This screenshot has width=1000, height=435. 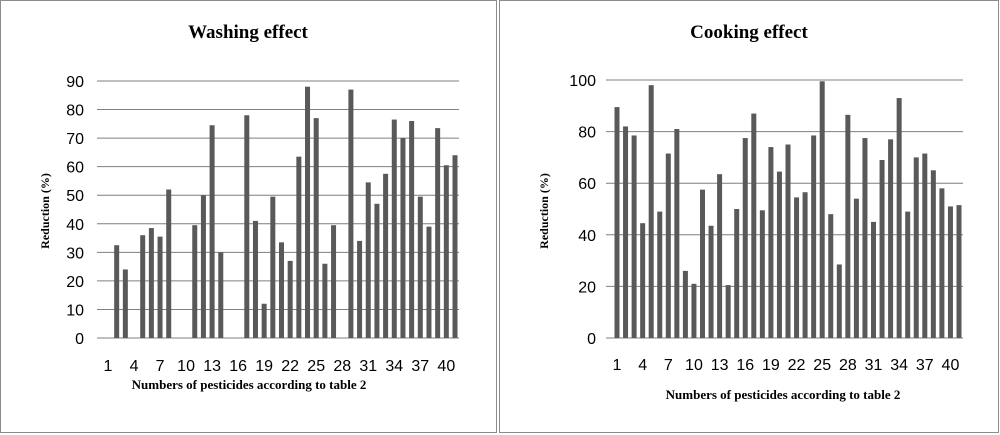 I want to click on x-tick-label: 40, so click(x=951, y=365).